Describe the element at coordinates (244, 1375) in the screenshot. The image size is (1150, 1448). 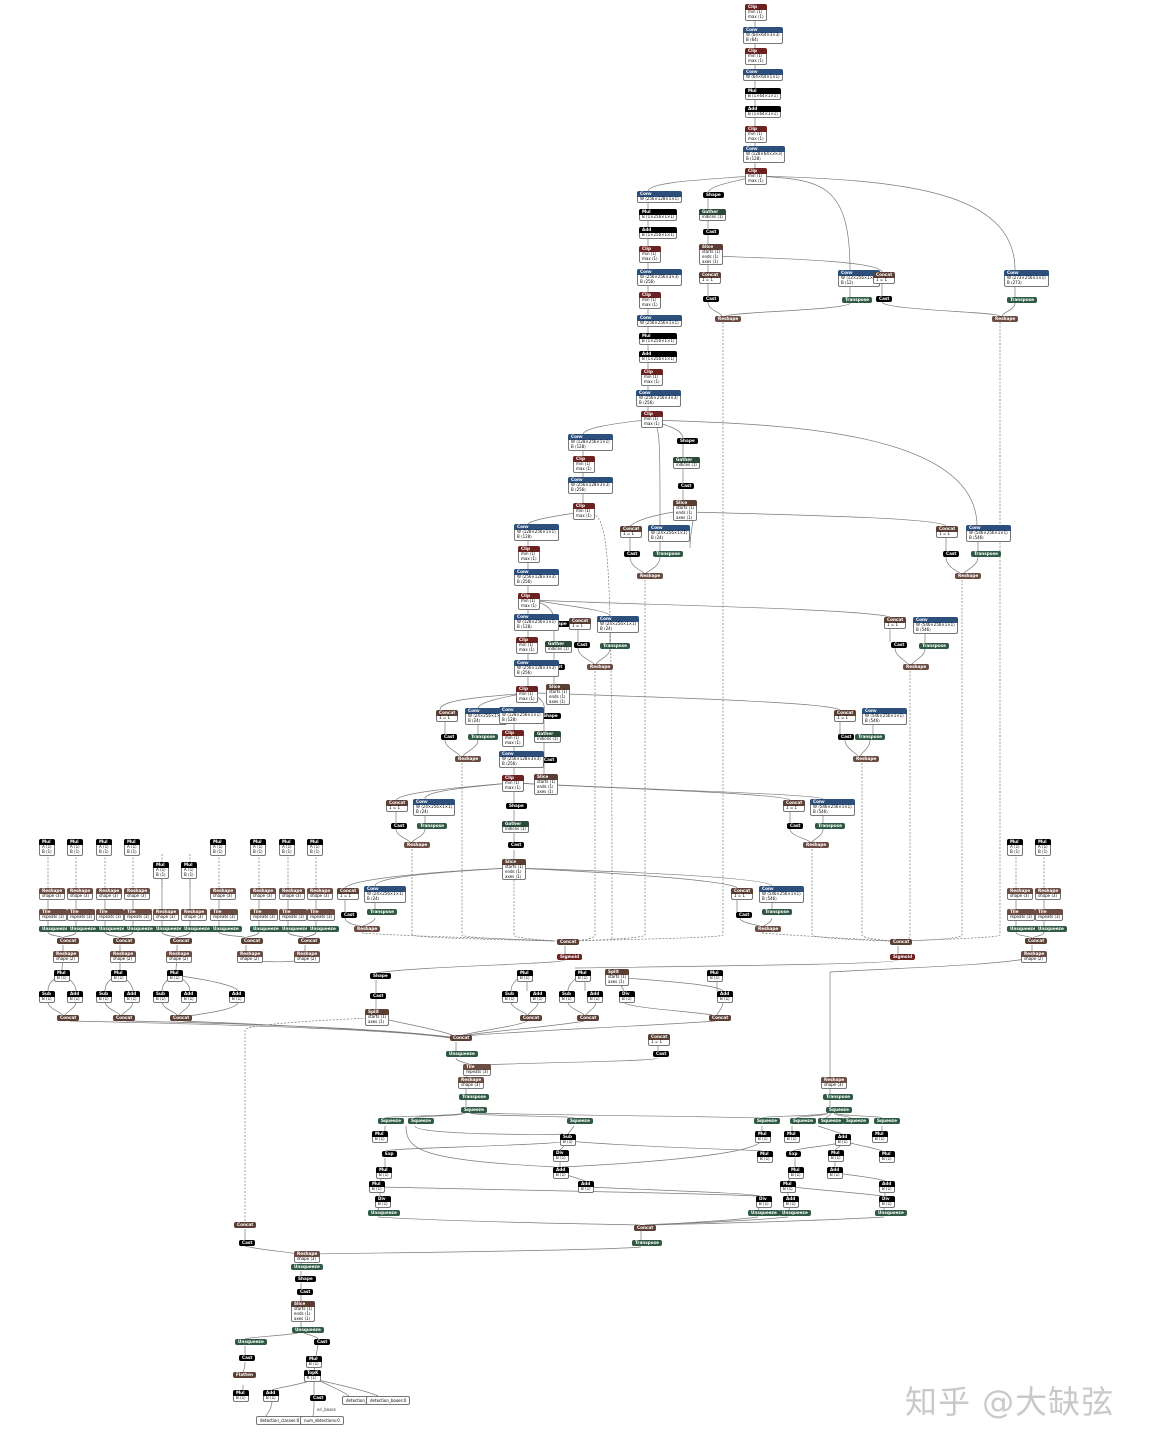
I see `op-node-flatten: Flatten` at that location.